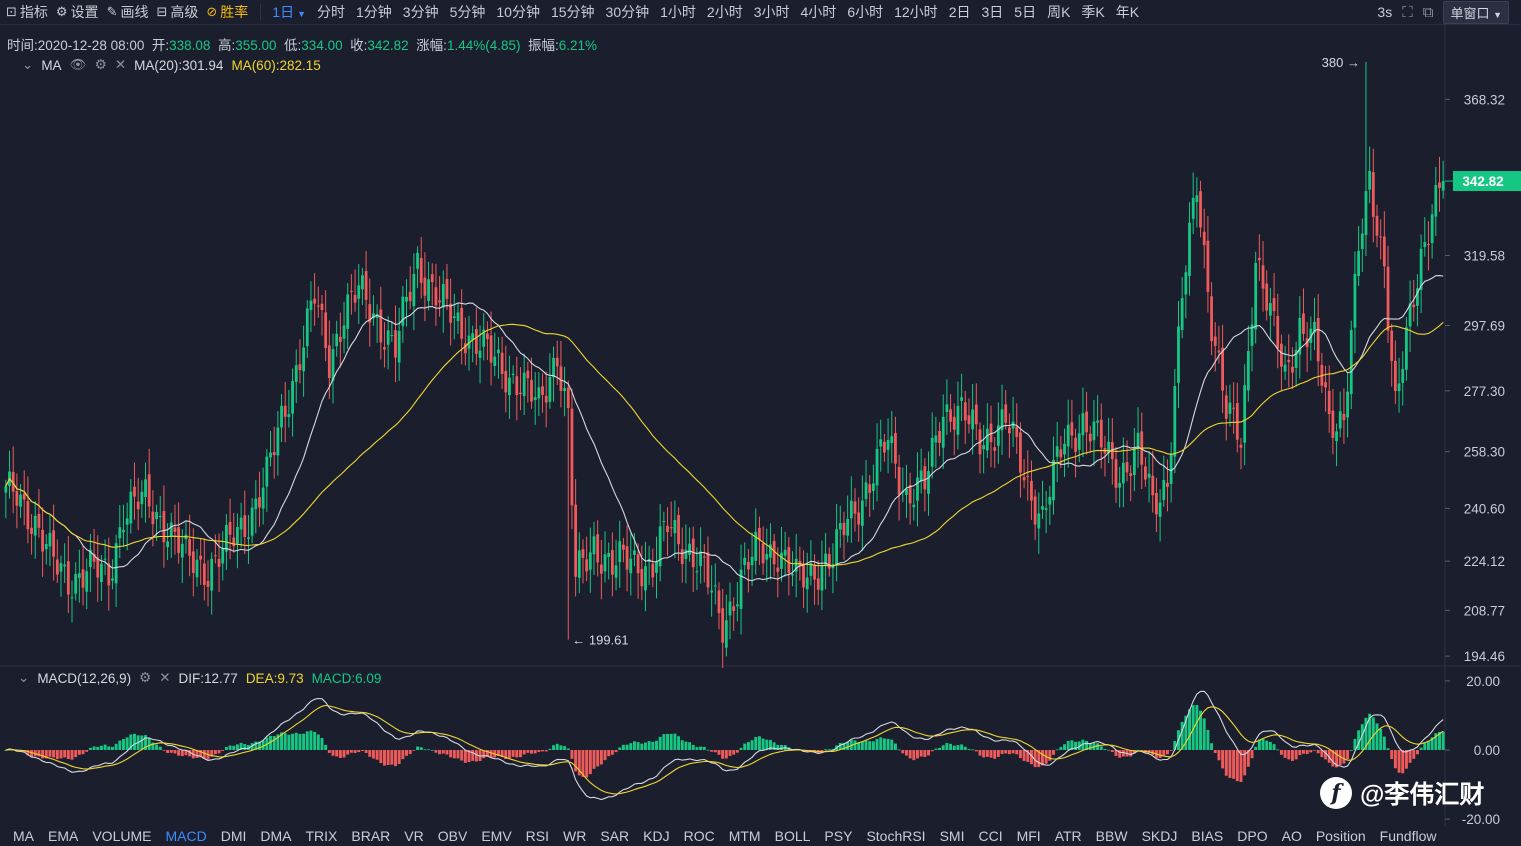 This screenshot has width=1521, height=846. I want to click on indicator-tab: SKDJ, so click(1159, 836).